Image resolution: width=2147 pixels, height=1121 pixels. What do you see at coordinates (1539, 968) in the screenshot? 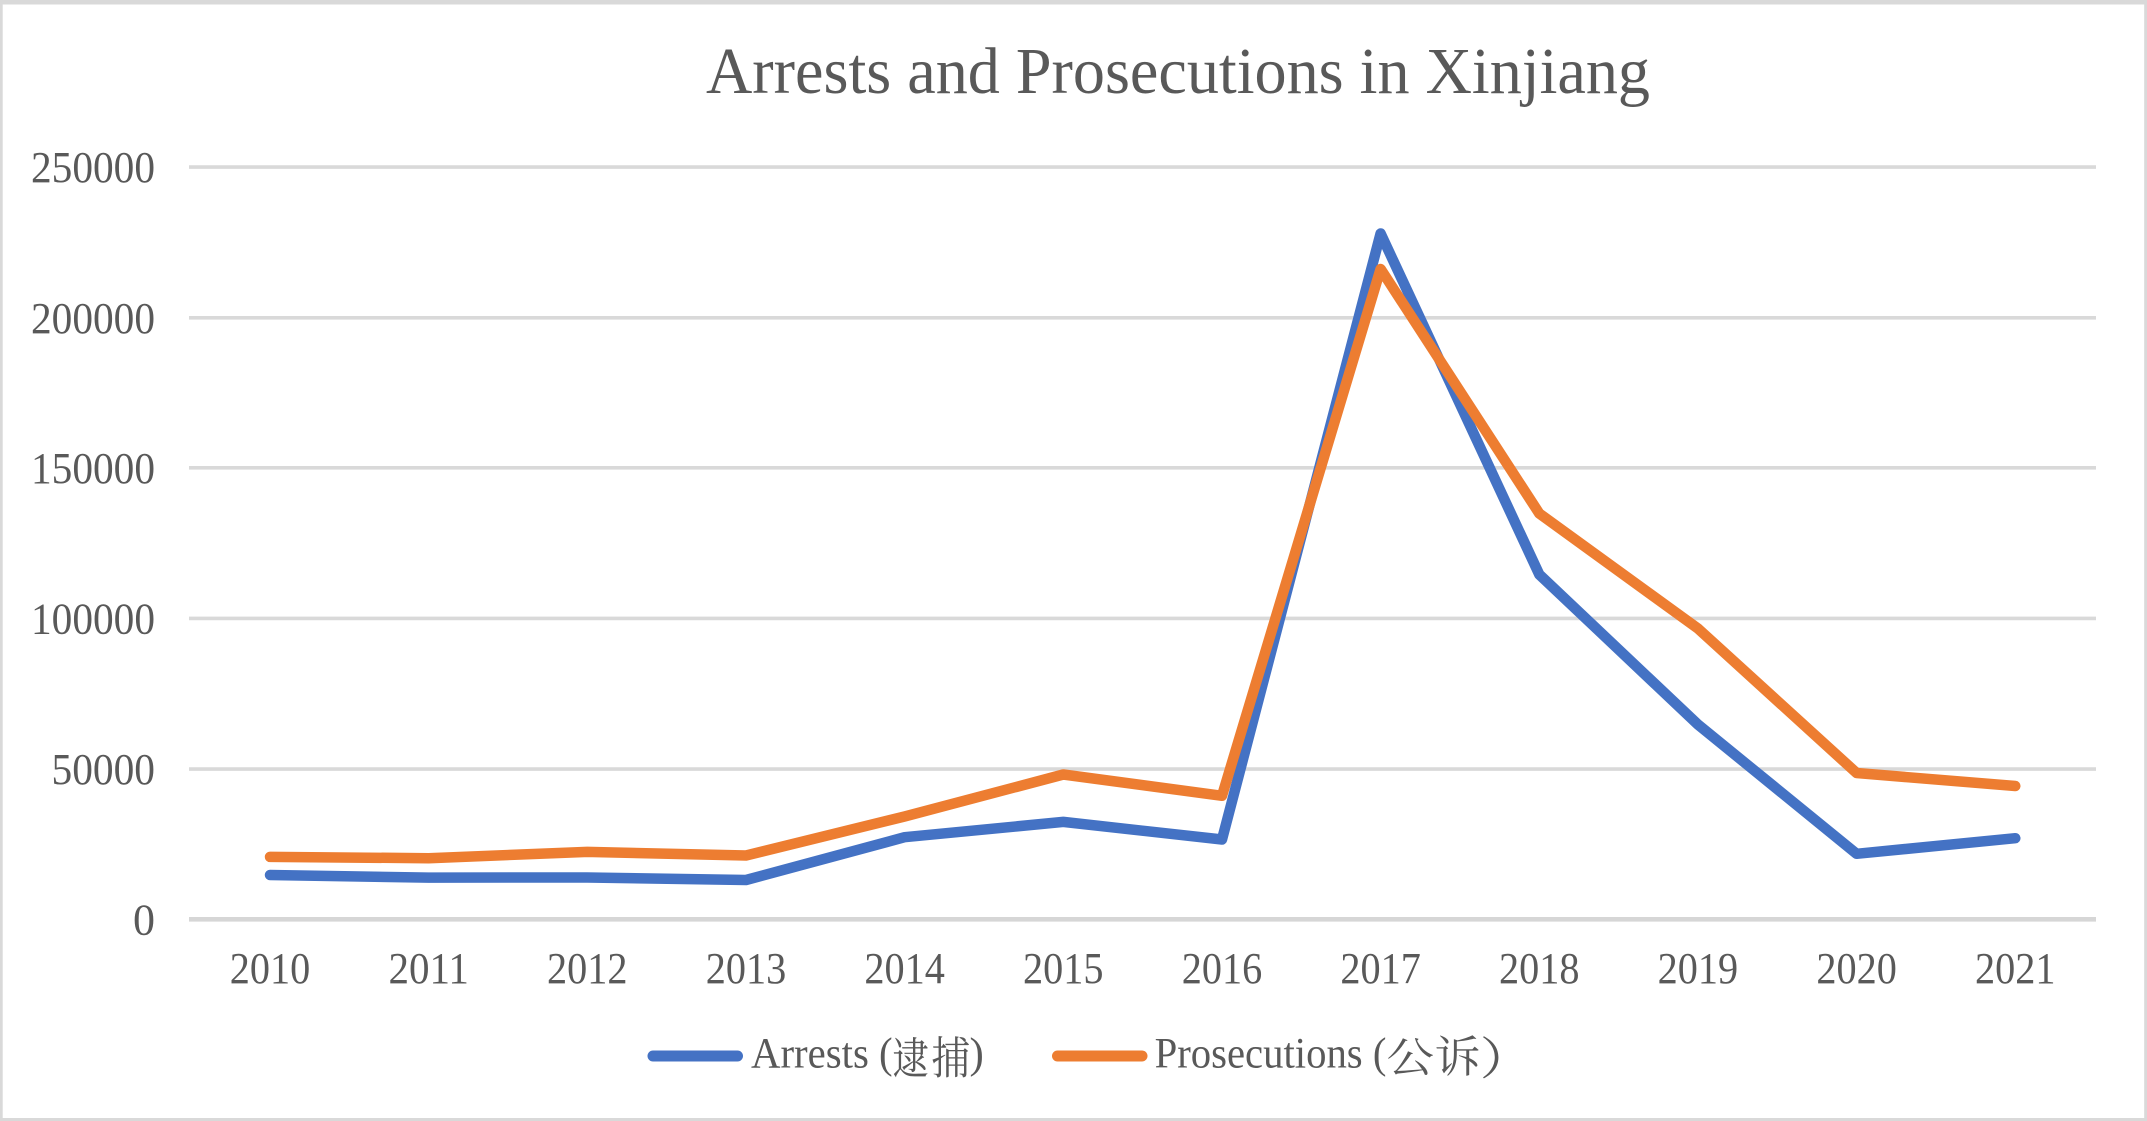
I see `svg-text: 2018` at bounding box center [1539, 968].